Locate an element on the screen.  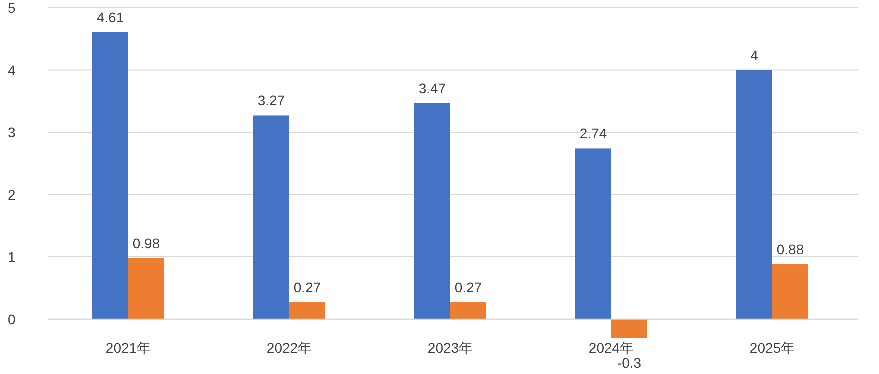
data-label: 0.98 is located at coordinates (146, 243).